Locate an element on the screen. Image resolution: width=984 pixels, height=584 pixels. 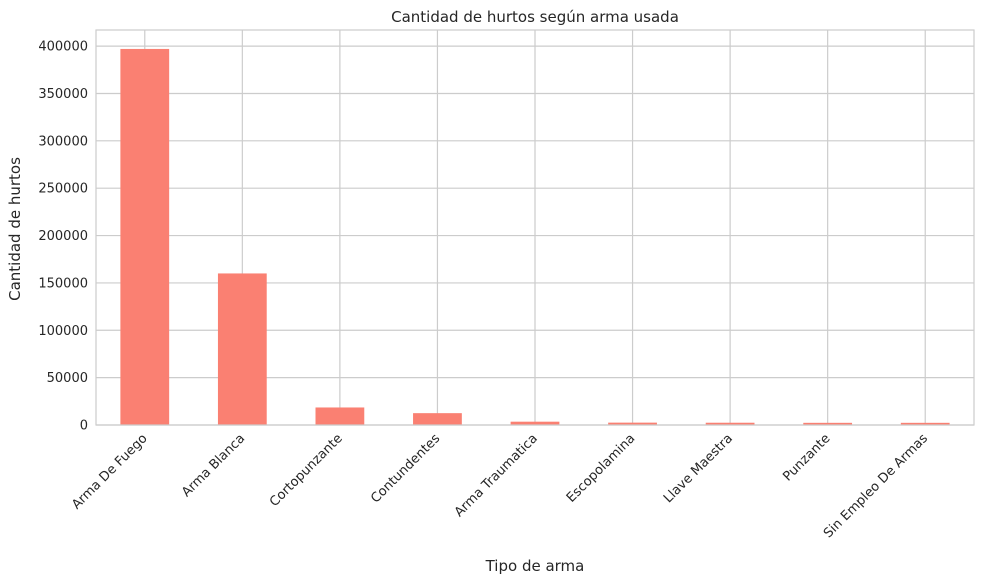
bar-contundentes is located at coordinates (437, 419).